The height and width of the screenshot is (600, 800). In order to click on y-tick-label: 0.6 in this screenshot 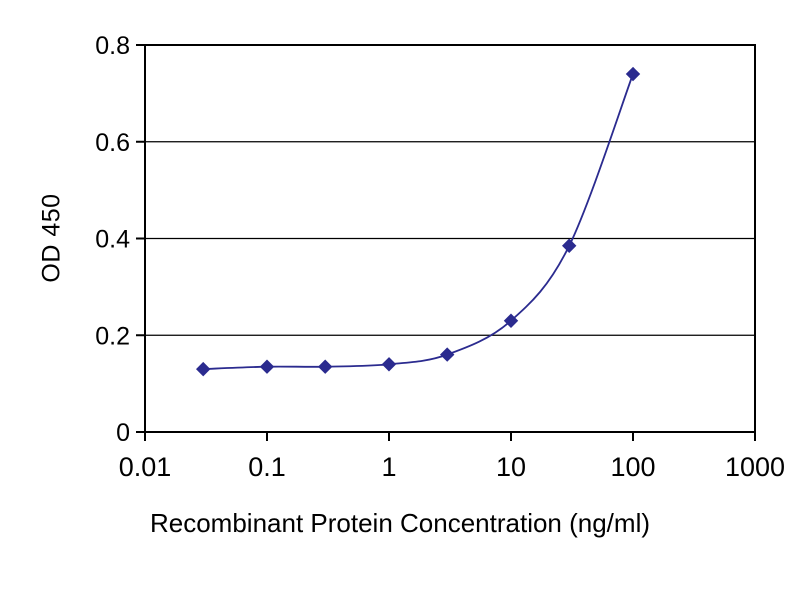, I will do `click(112, 143)`.